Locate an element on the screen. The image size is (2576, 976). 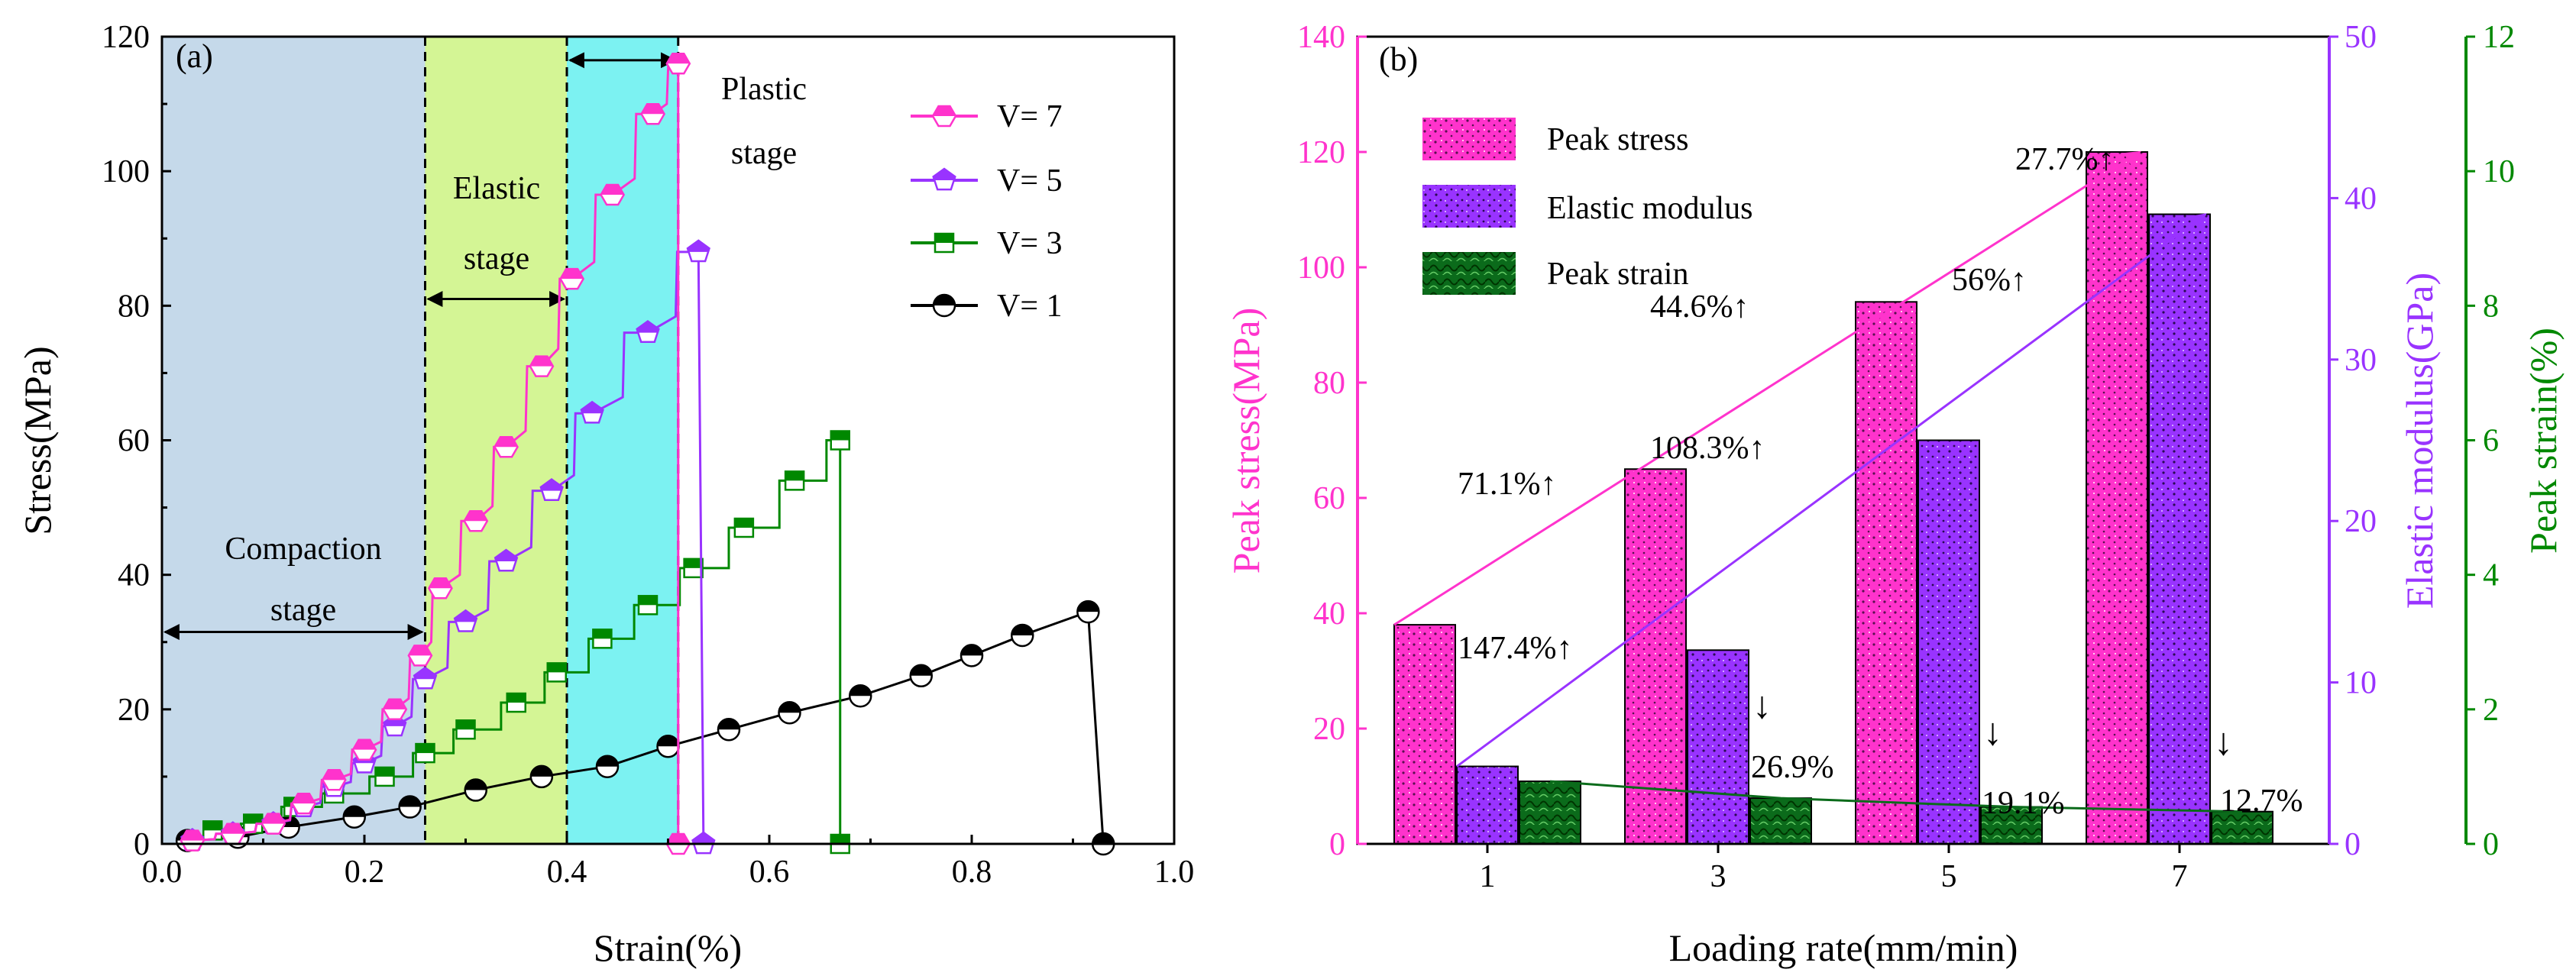
point-v1-12-fill is located at coordinates (921, 670).